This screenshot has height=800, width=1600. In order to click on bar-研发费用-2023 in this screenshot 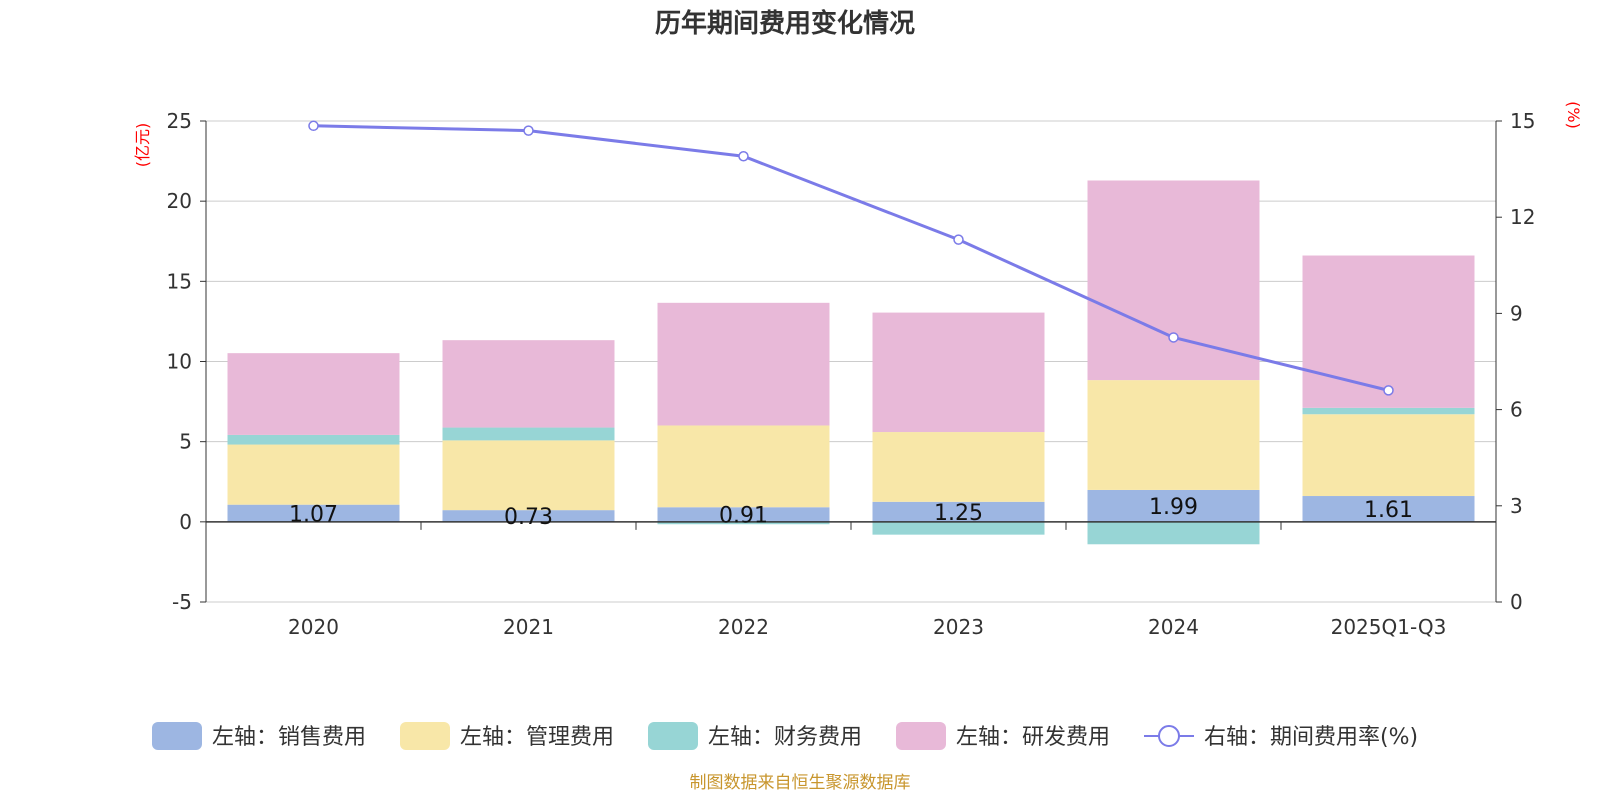, I will do `click(958, 372)`.